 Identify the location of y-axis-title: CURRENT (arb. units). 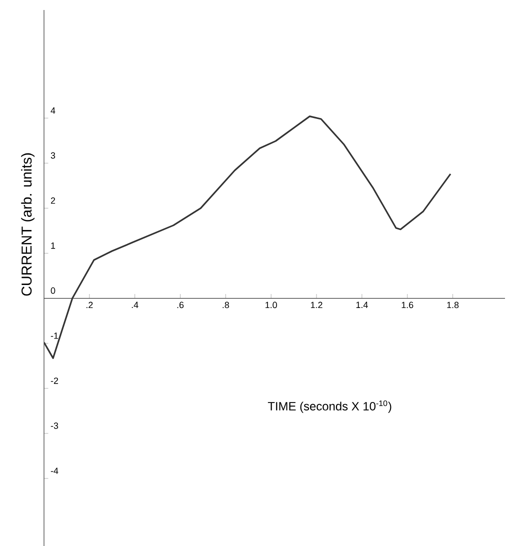
(27, 224).